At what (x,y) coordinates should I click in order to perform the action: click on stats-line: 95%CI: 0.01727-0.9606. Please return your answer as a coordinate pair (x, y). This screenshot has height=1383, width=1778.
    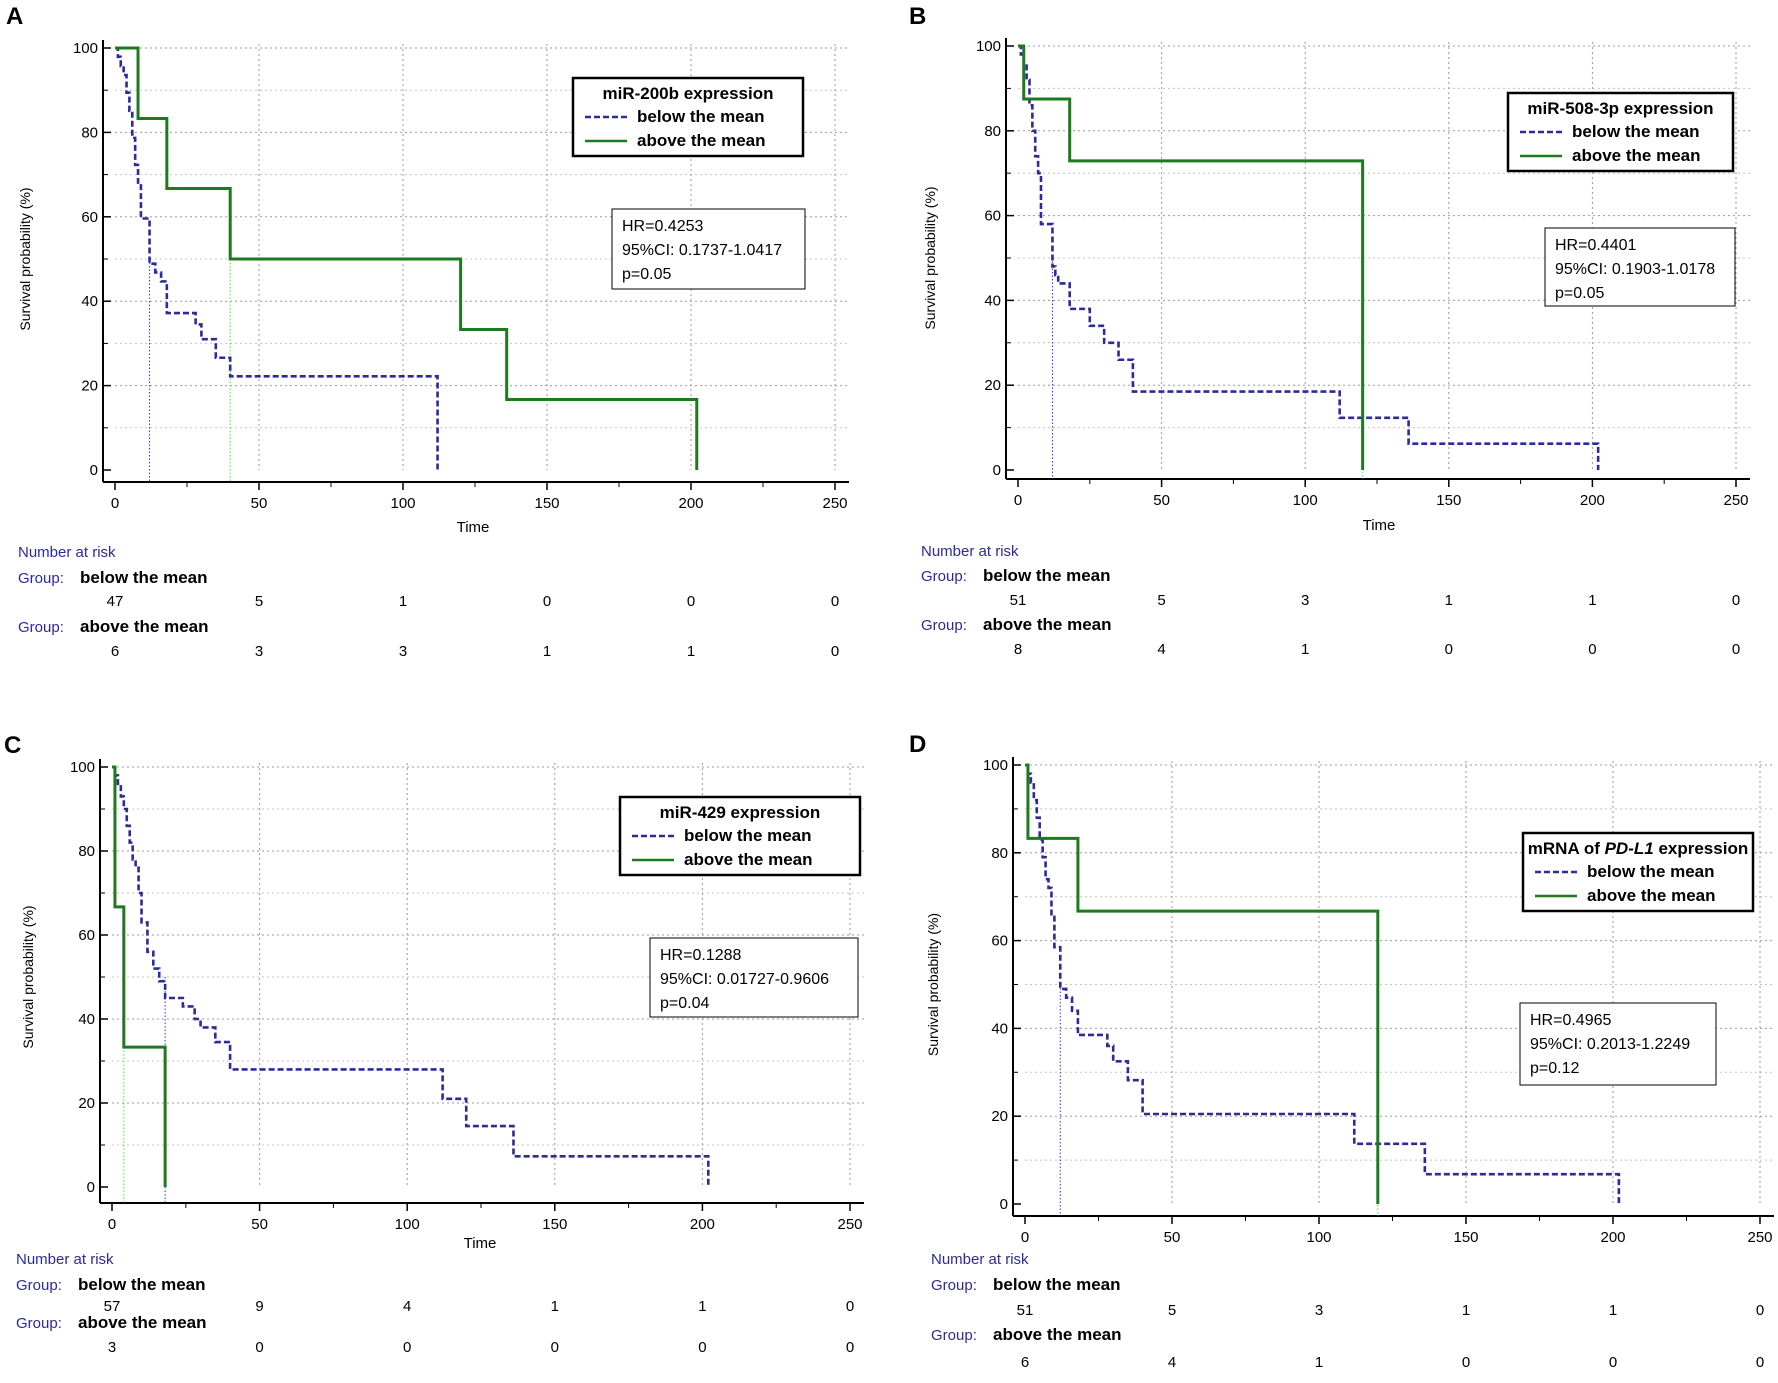
    Looking at the image, I should click on (744, 979).